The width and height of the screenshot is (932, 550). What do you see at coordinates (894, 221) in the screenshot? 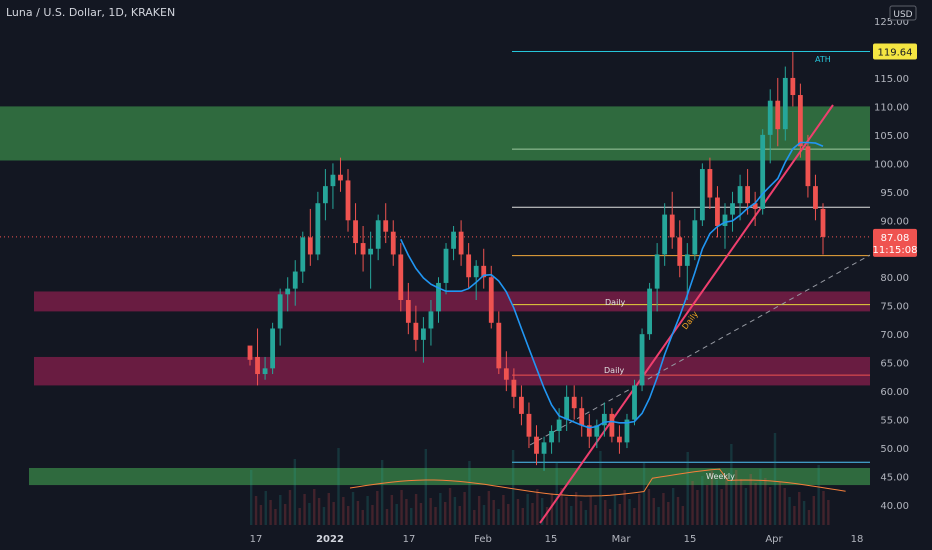
I see `y-tick-label: 90.00` at bounding box center [894, 221].